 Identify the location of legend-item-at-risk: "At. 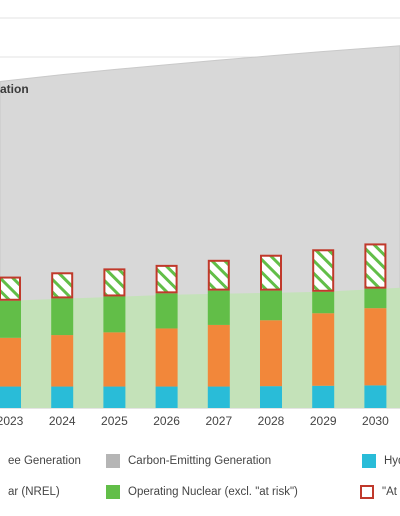
(378, 492).